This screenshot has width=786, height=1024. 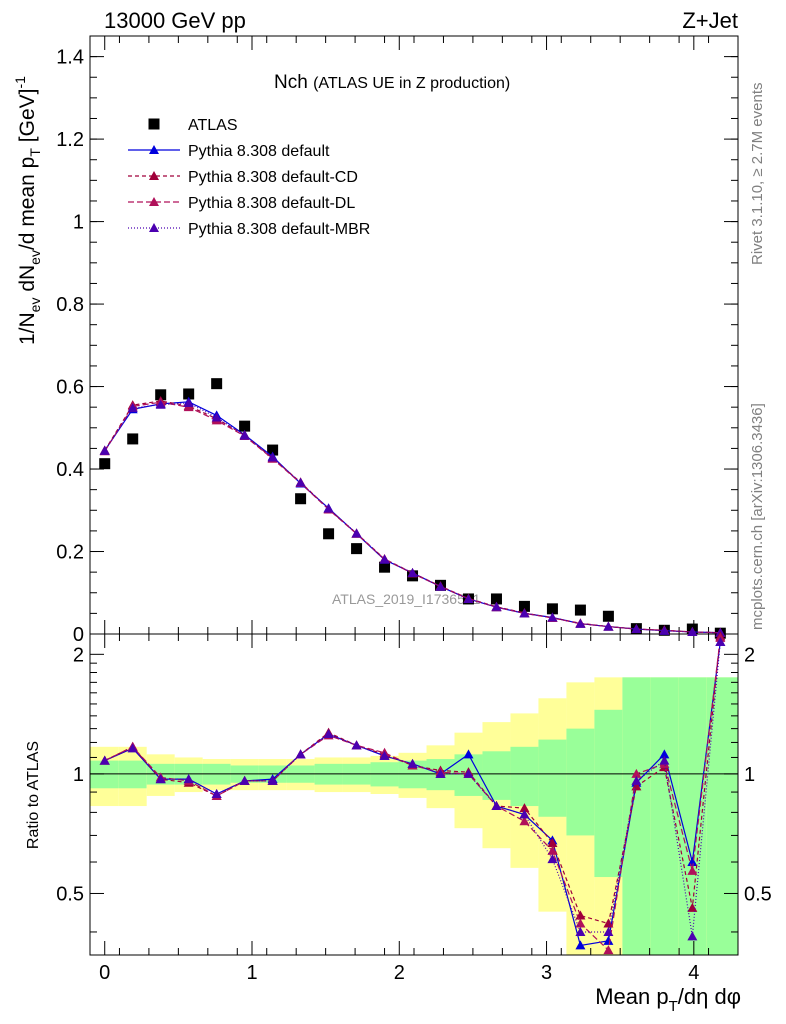 What do you see at coordinates (757, 174) in the screenshot?
I see `rivet-label: Rivet 3.1.10, ≥ 2.7M events` at bounding box center [757, 174].